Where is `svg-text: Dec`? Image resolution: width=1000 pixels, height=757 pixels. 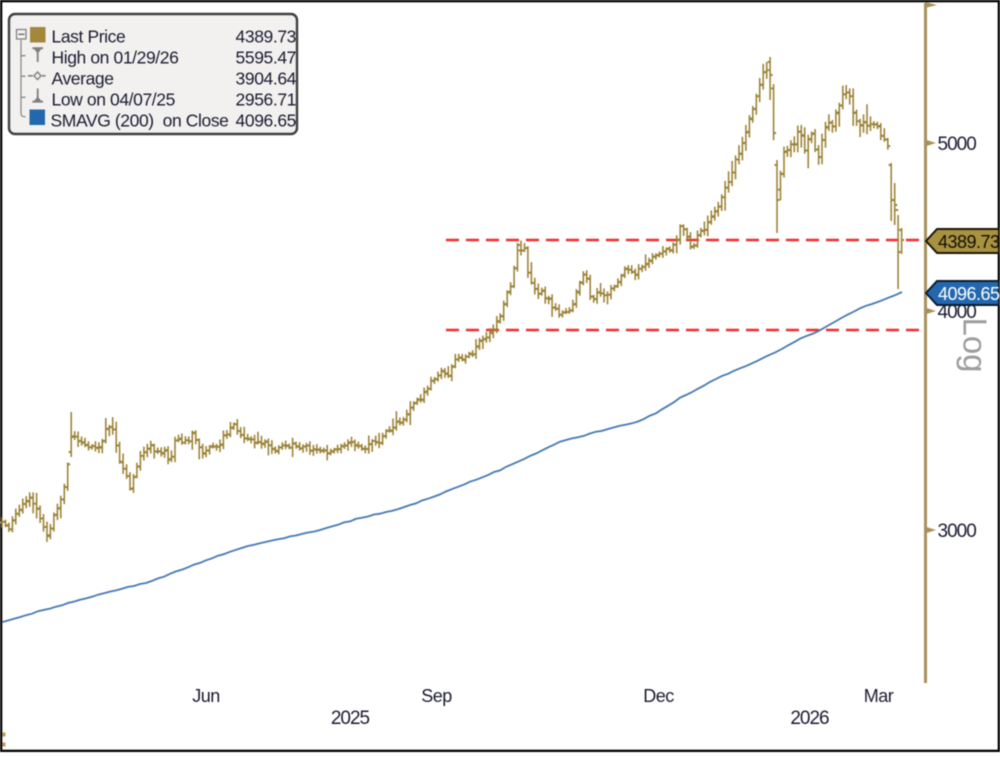 svg-text: Dec is located at coordinates (658, 696).